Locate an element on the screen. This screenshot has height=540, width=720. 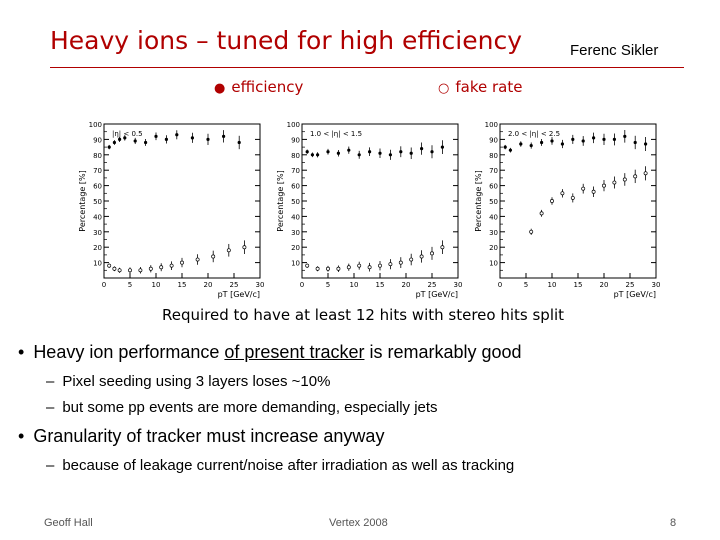
y-tick-label: 100 is located at coordinates (491, 125).